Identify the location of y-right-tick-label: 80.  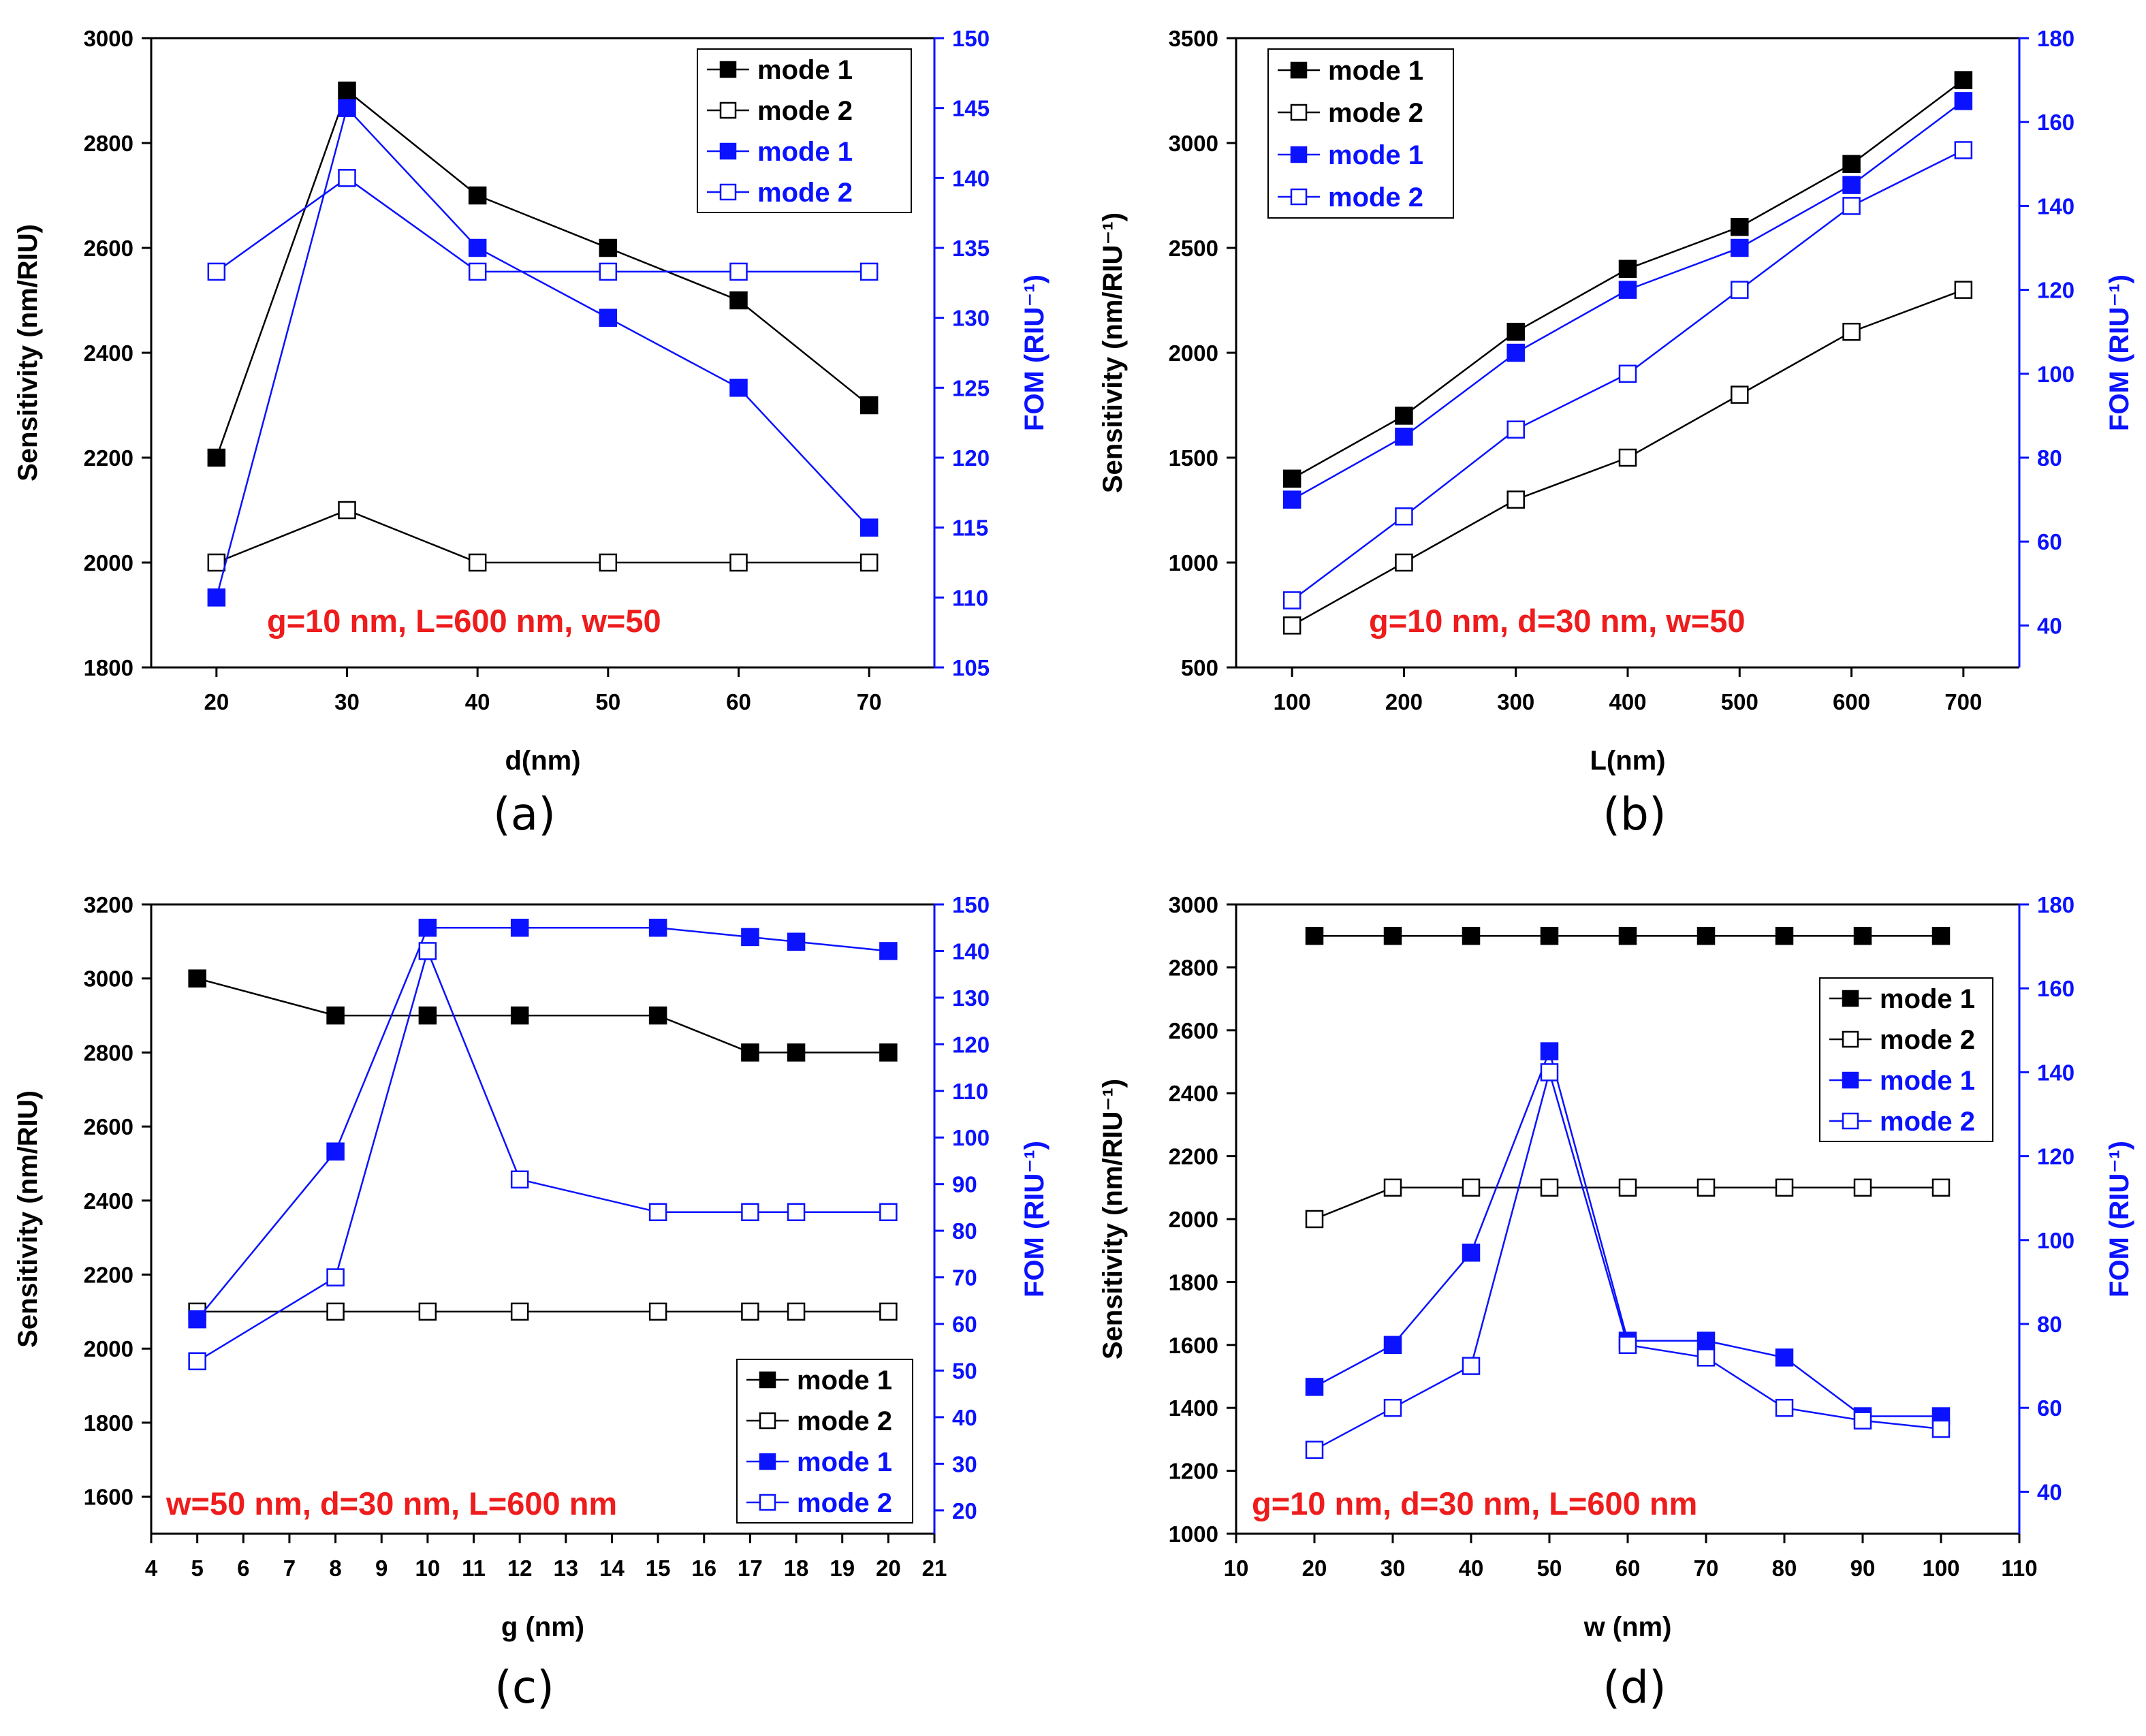
(964, 1231).